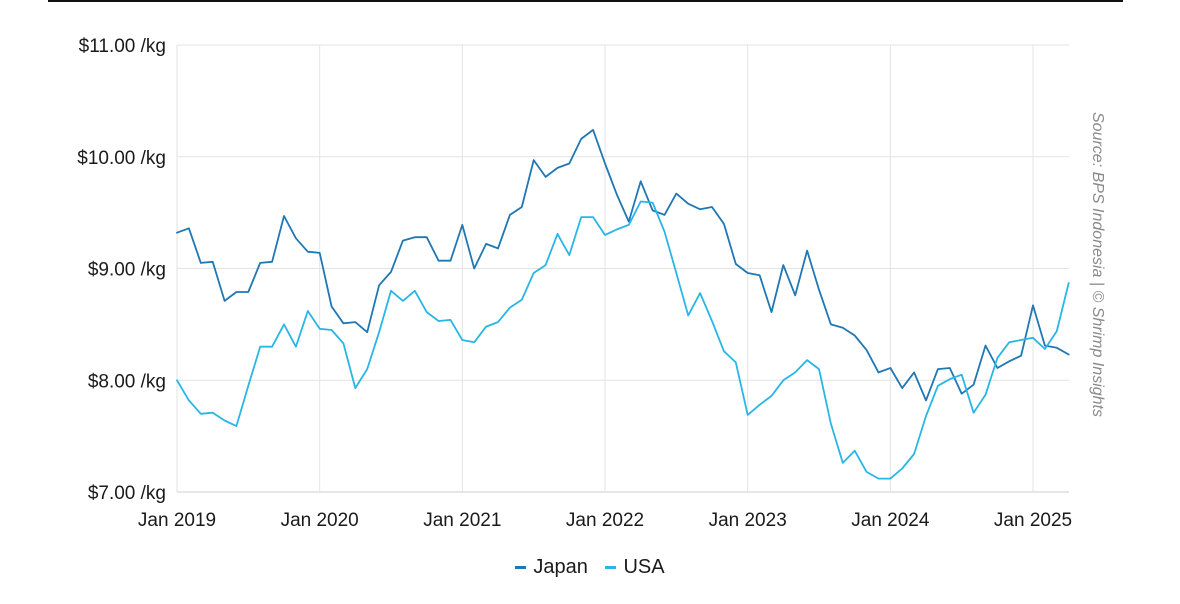  Describe the element at coordinates (127, 493) in the screenshot. I see `y-tick-label: $7.00 /kg` at that location.